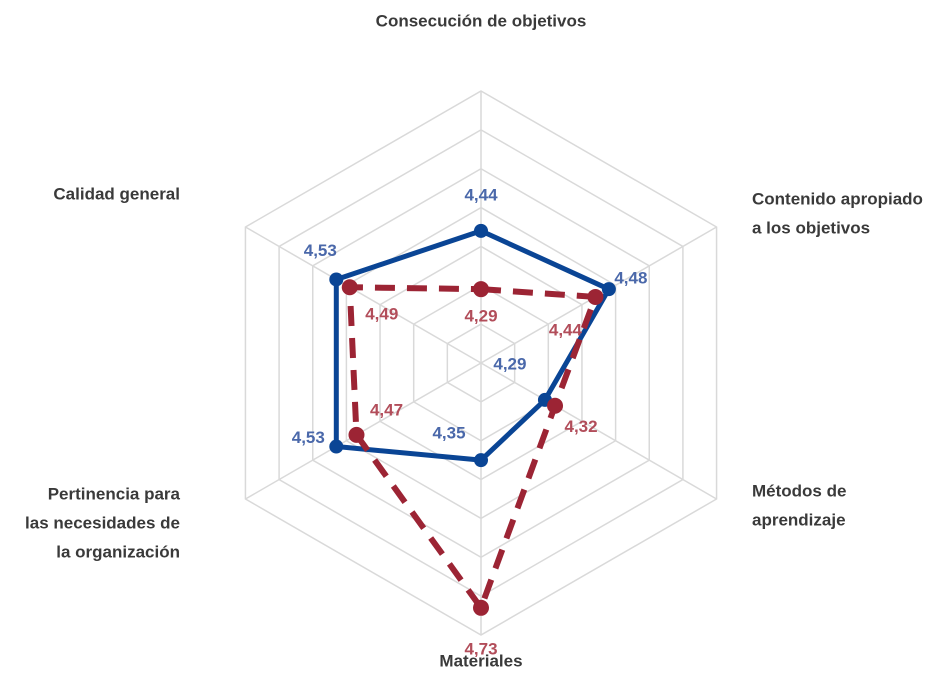  What do you see at coordinates (480, 648) in the screenshot?
I see `value-label: 4,73` at bounding box center [480, 648].